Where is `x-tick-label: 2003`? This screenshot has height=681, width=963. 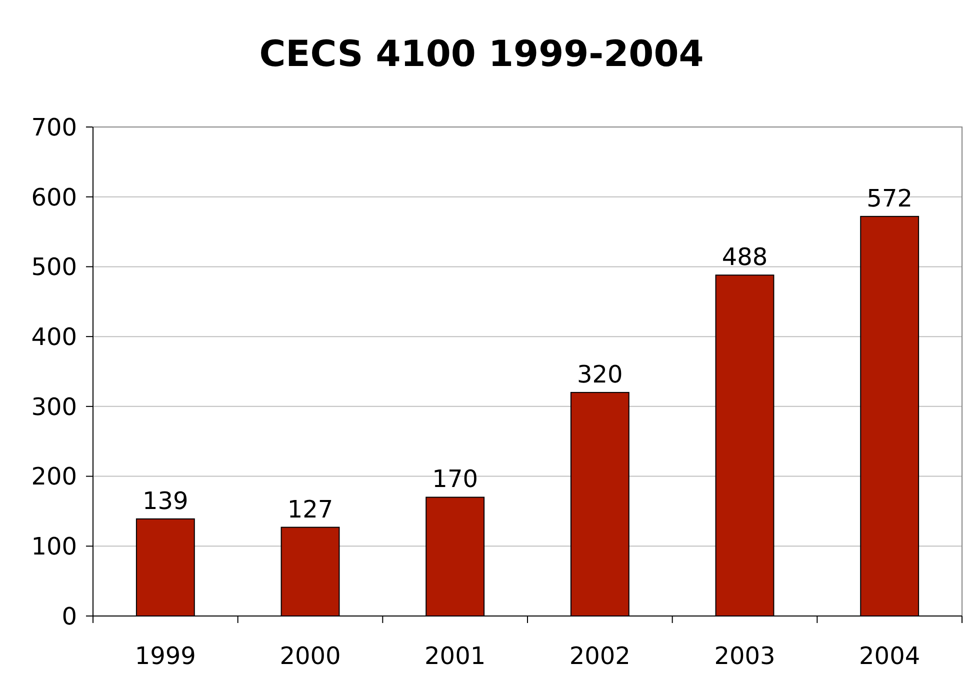
x-tick-label: 2003 is located at coordinates (745, 656).